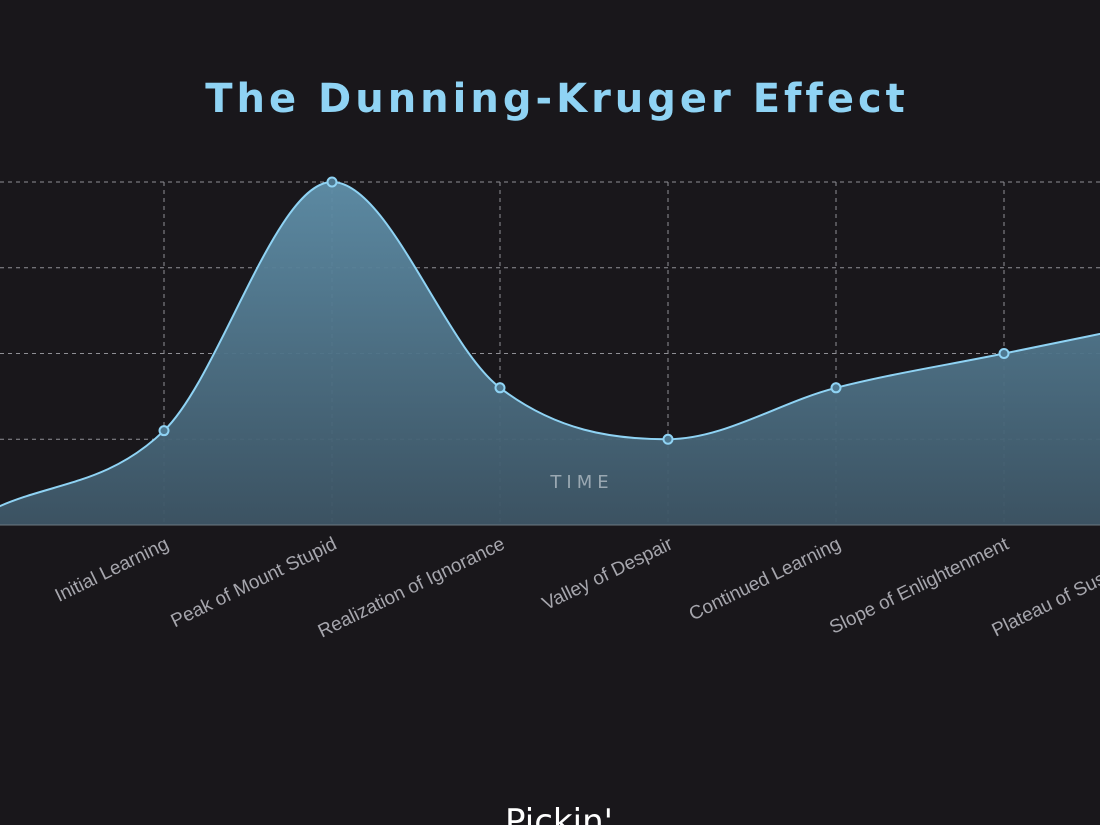 The height and width of the screenshot is (825, 1100). What do you see at coordinates (608, 574) in the screenshot?
I see `x-tick-label: Valley of Despair` at bounding box center [608, 574].